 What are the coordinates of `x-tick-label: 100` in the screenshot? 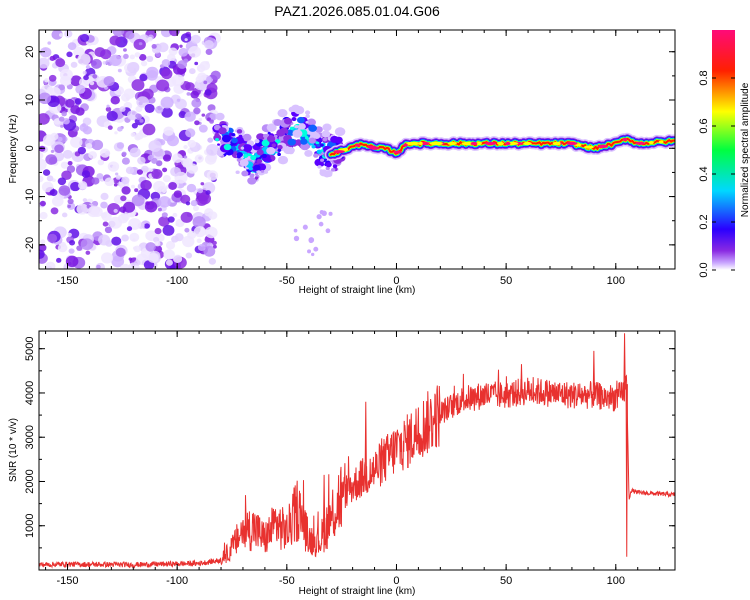 It's located at (616, 581).